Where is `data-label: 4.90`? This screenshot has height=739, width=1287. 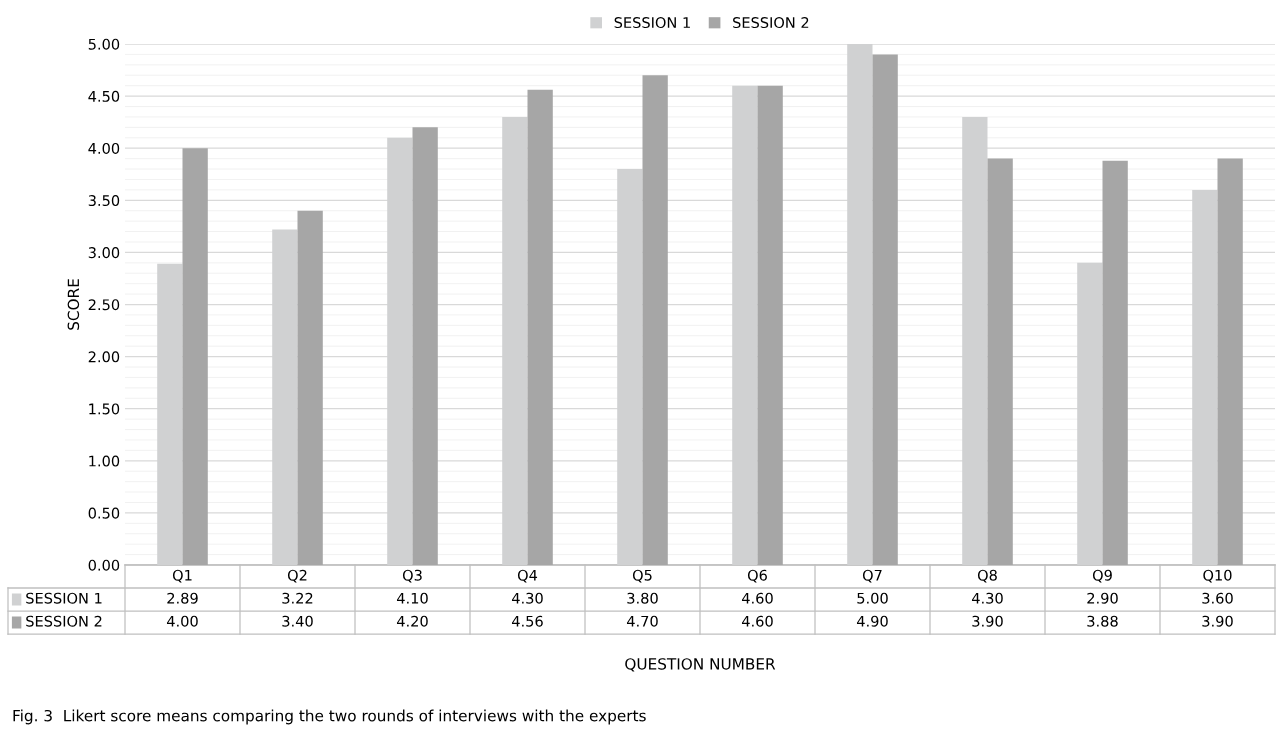 data-label: 4.90 is located at coordinates (872, 621).